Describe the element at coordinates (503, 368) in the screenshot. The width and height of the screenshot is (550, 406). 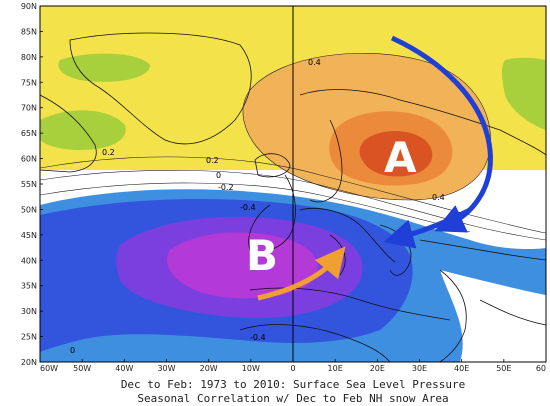
I see `lon-tick-label: 50E` at that location.